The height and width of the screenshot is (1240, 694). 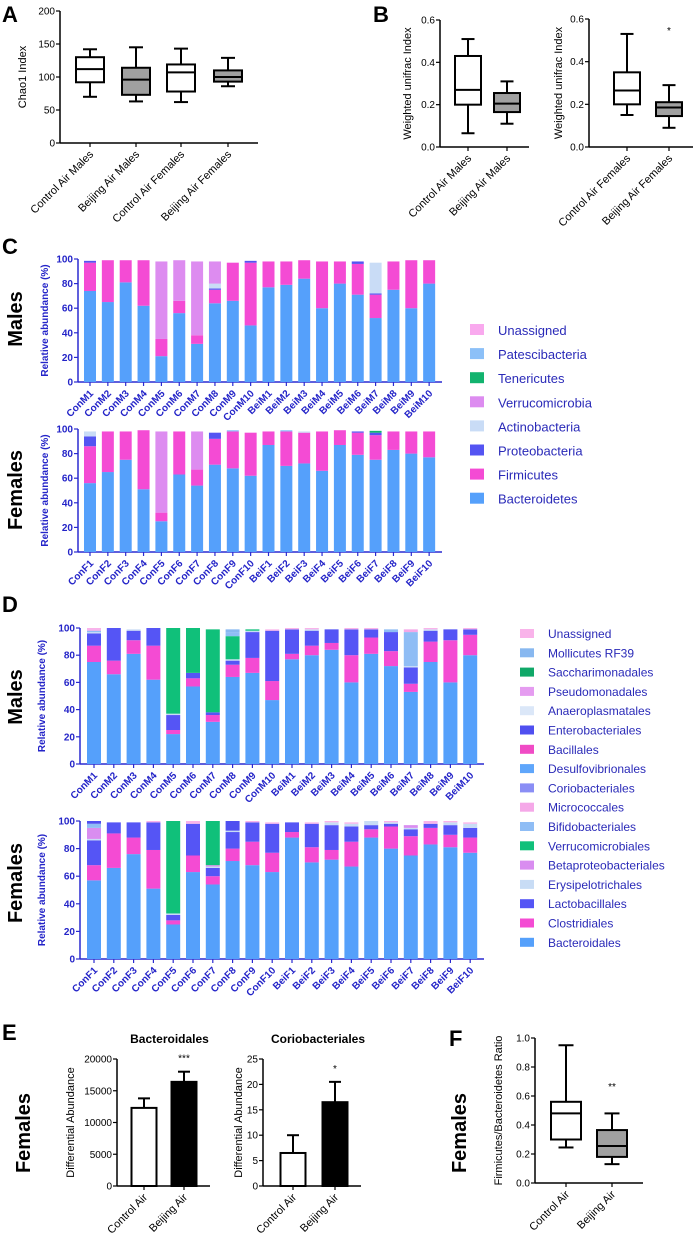 I want to click on y-axis-label: Relative abundance (%), so click(x=45, y=320).